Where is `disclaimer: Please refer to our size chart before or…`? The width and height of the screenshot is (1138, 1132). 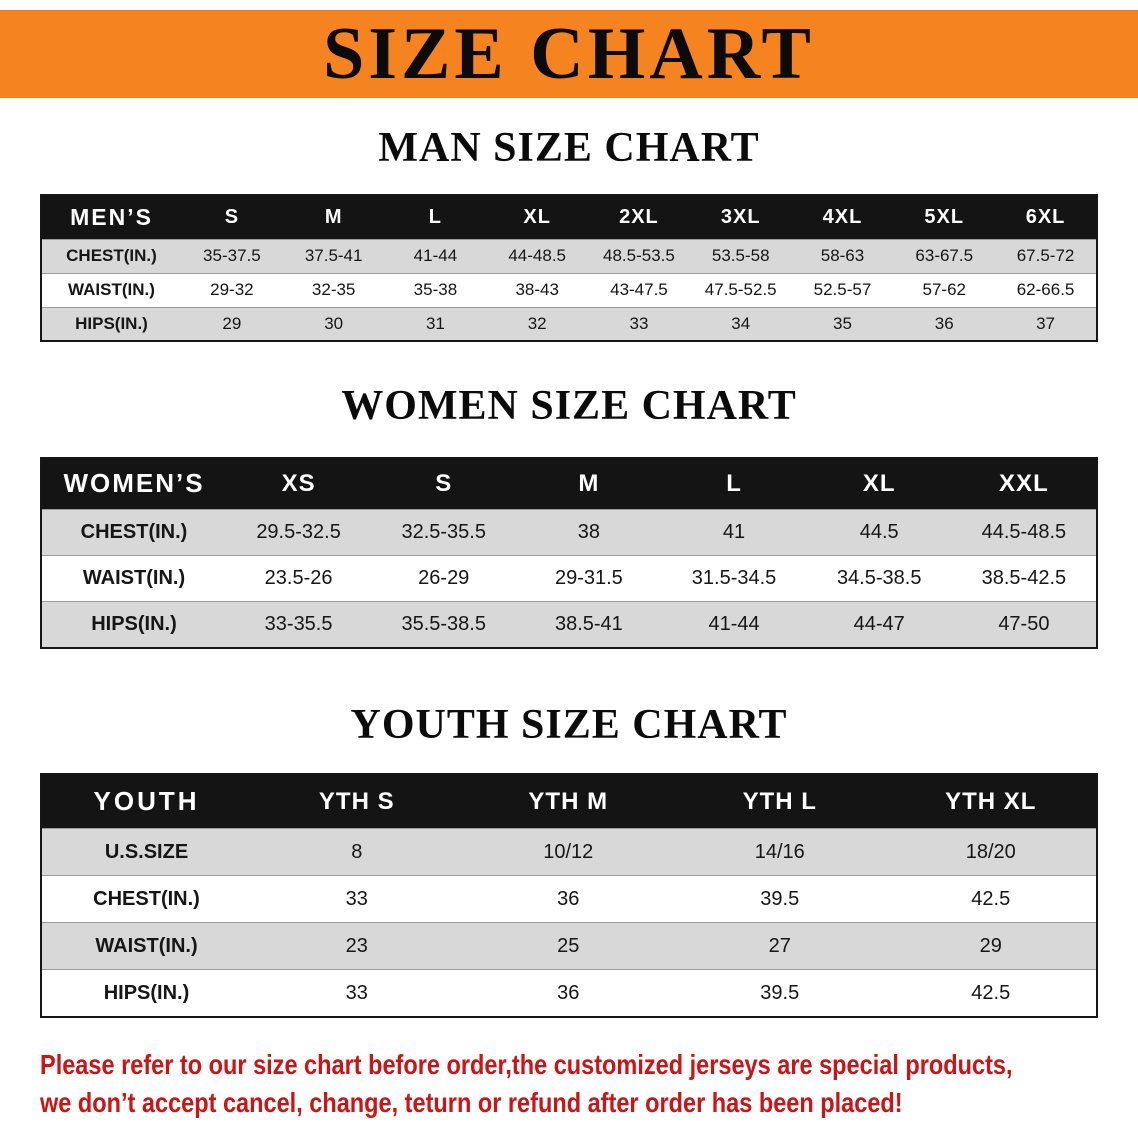
disclaimer: Please refer to our size chart before or… is located at coordinates (589, 1084).